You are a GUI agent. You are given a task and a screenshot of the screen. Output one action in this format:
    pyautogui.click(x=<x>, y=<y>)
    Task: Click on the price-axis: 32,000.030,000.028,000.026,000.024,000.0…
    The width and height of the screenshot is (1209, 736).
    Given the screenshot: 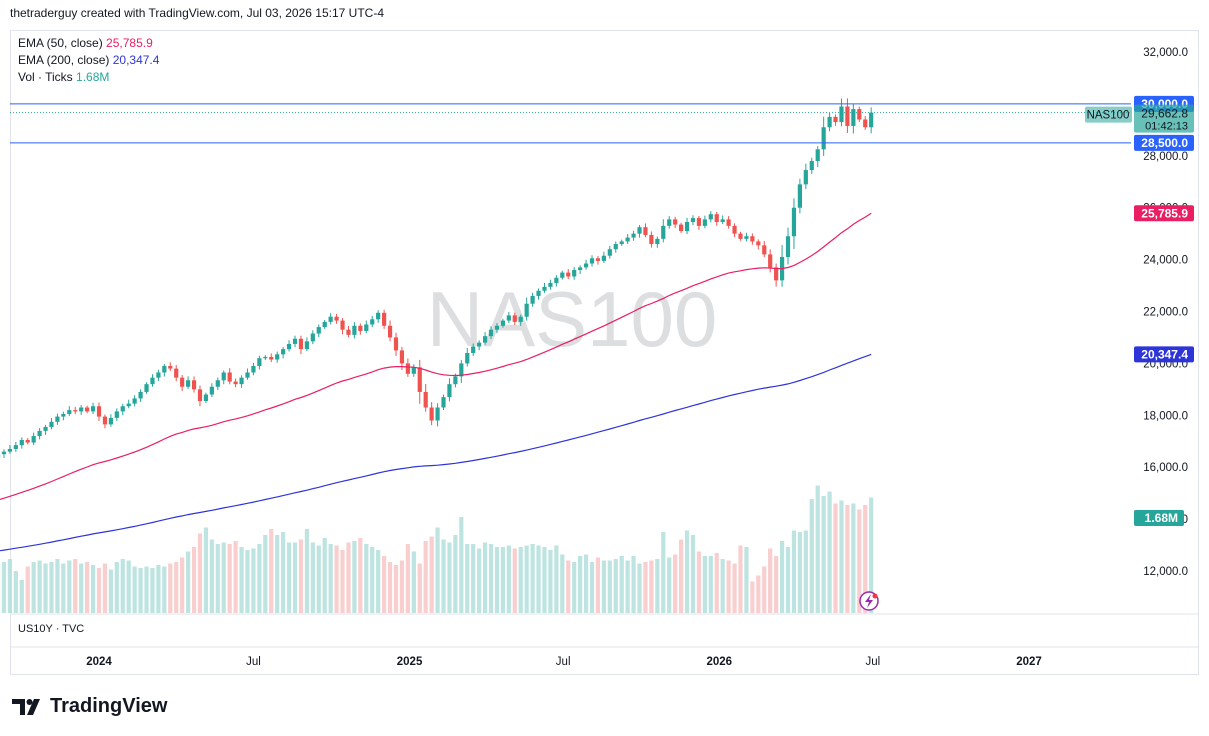 What is the action you would take?
    pyautogui.click(x=1165, y=312)
    